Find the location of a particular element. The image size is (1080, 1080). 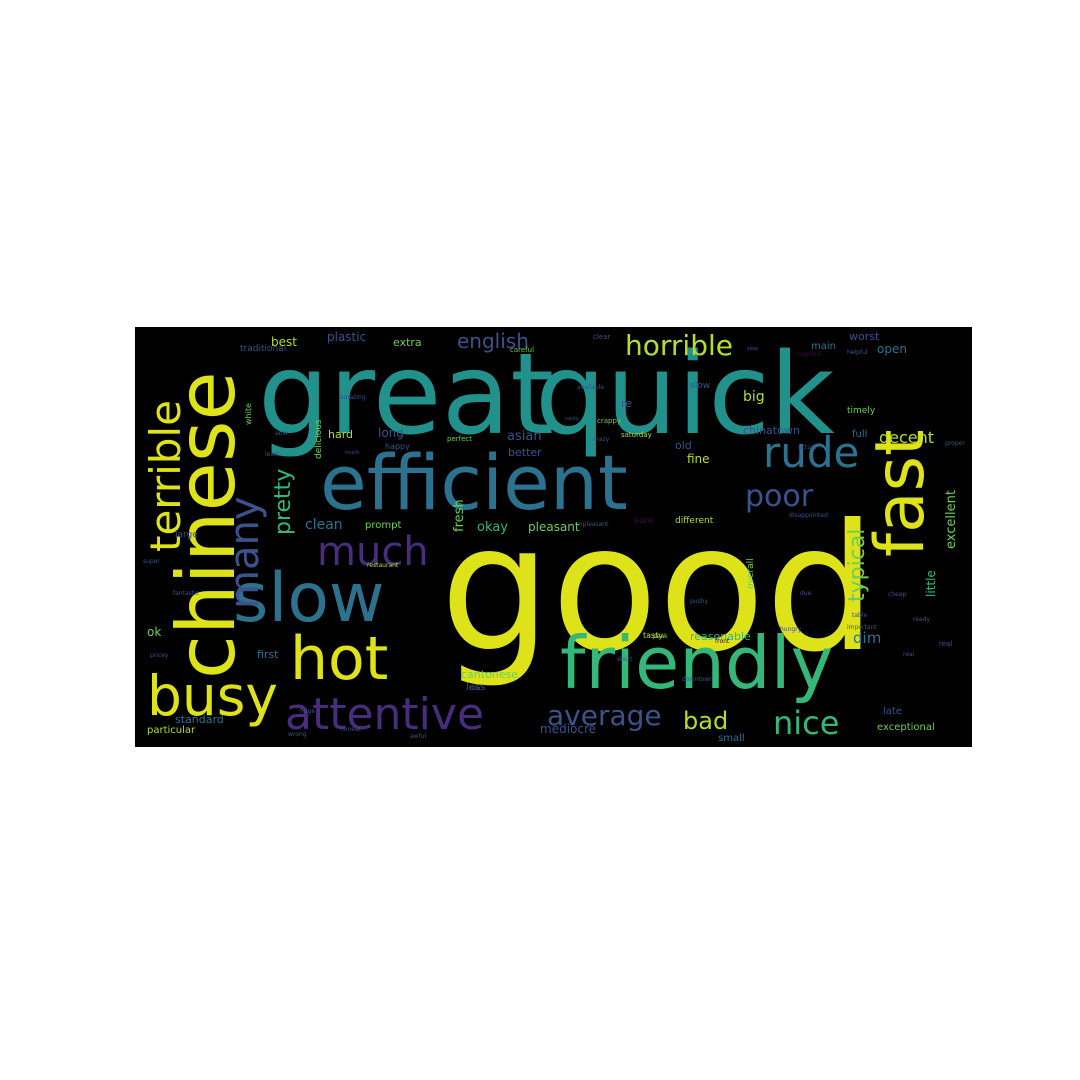

word-crowded: crowded is located at coordinates (808, 354).